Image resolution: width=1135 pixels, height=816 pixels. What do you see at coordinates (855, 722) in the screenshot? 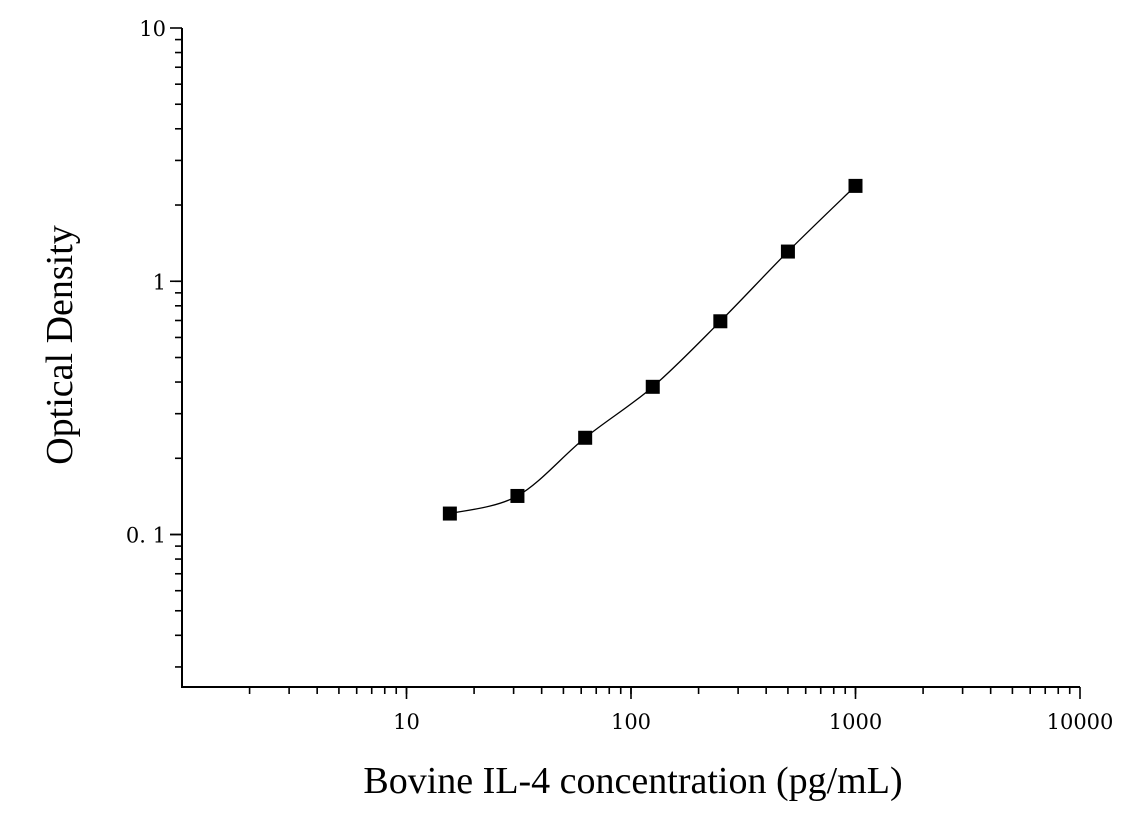
I see `x-tick-label: 1000` at bounding box center [855, 722].